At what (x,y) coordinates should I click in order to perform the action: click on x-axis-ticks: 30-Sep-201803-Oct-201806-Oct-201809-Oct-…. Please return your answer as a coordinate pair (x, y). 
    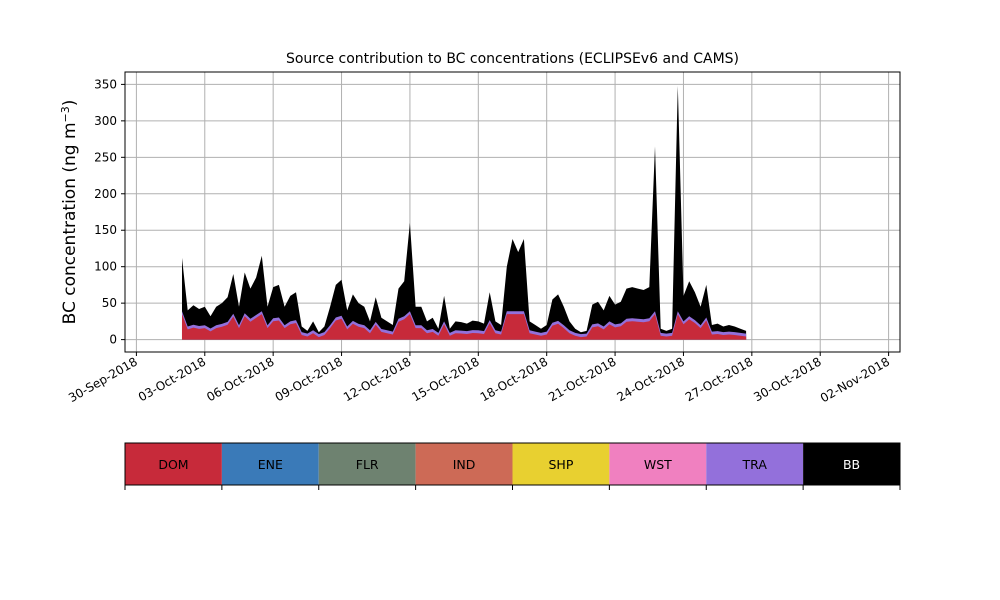
    Looking at the image, I should click on (479, 378).